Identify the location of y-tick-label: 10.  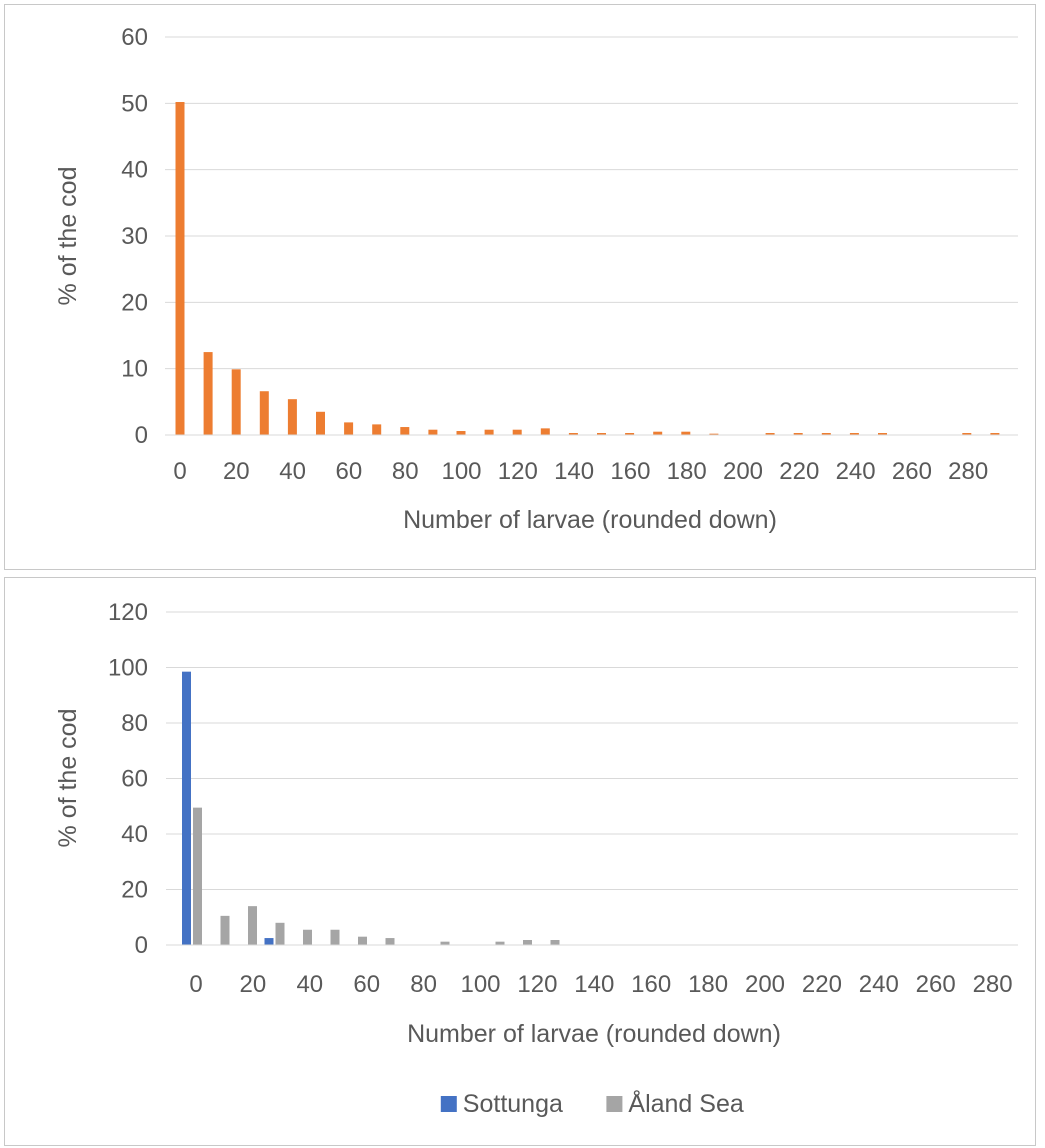
(134, 369).